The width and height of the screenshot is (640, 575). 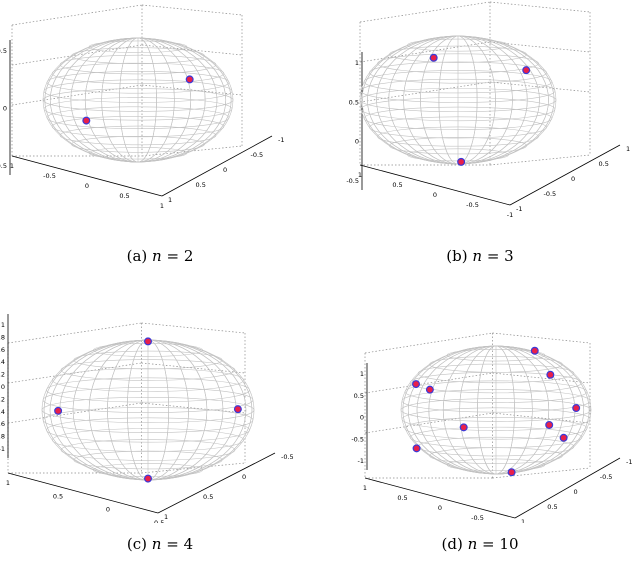 I want to click on z-tick-label: -0.8, so click(x=2, y=437).